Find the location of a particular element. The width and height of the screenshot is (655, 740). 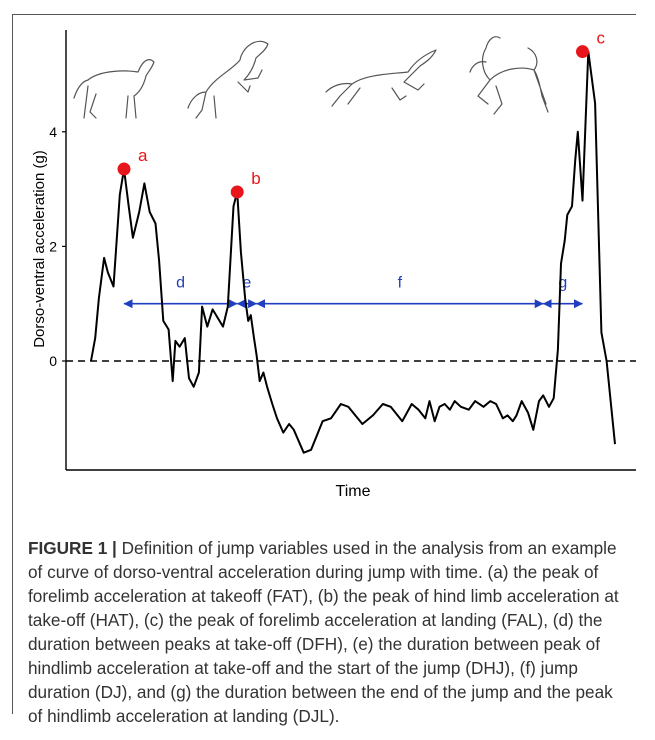

caption-label: FIGURE 1 | is located at coordinates (72, 548).